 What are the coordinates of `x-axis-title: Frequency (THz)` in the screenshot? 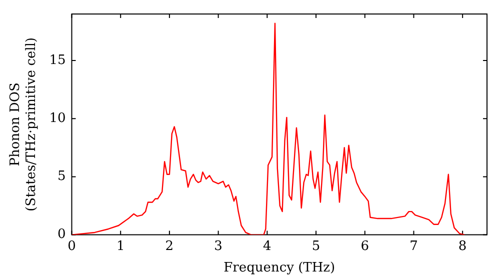 It's located at (280, 268).